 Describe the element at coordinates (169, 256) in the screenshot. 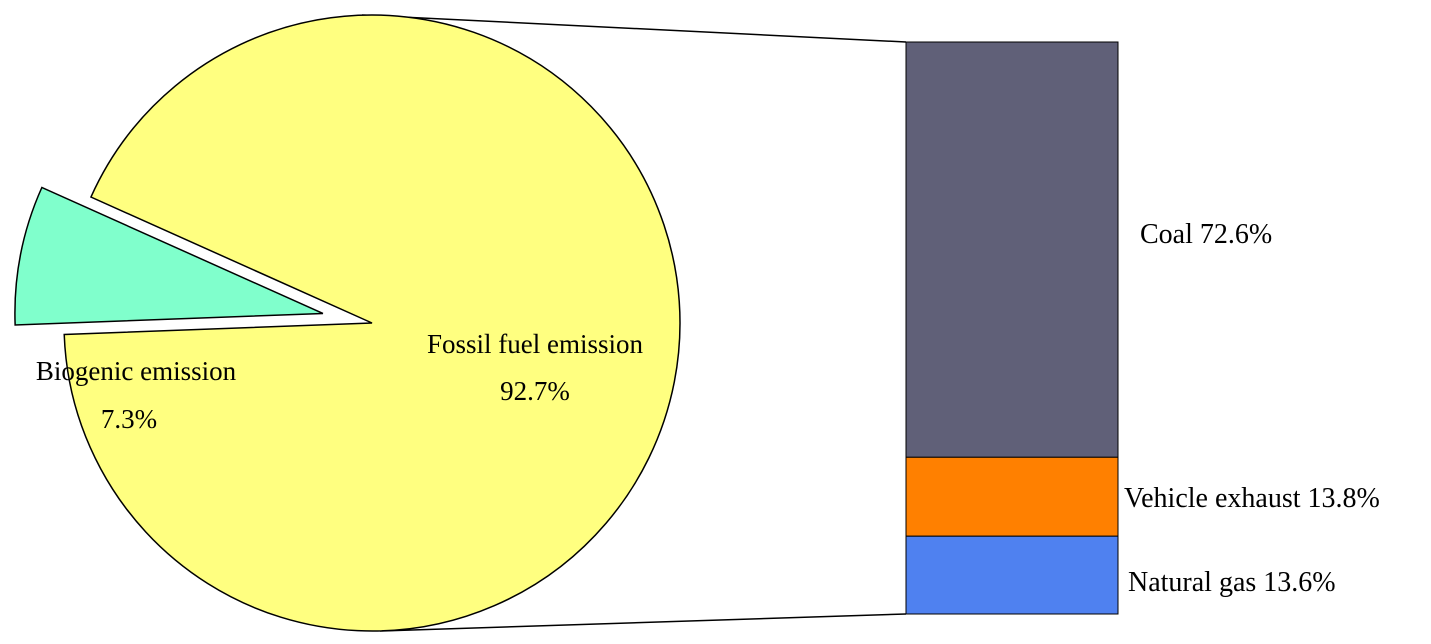

I see `pie-slice-biogenic` at that location.